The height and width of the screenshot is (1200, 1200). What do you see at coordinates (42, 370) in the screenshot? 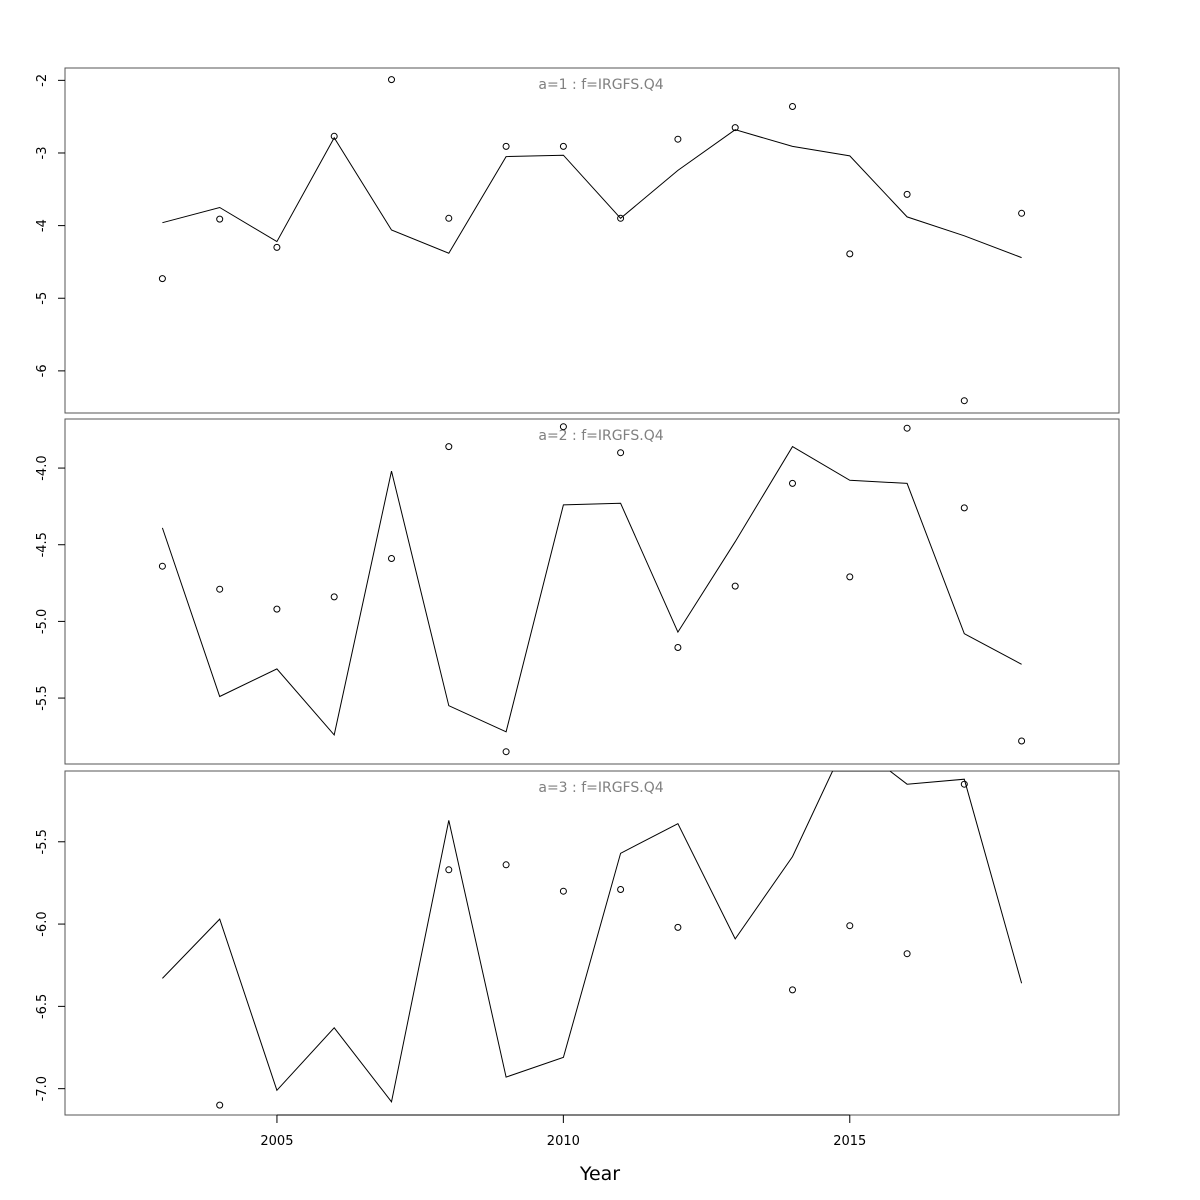
I see `y-tick-label: -6` at bounding box center [42, 370].